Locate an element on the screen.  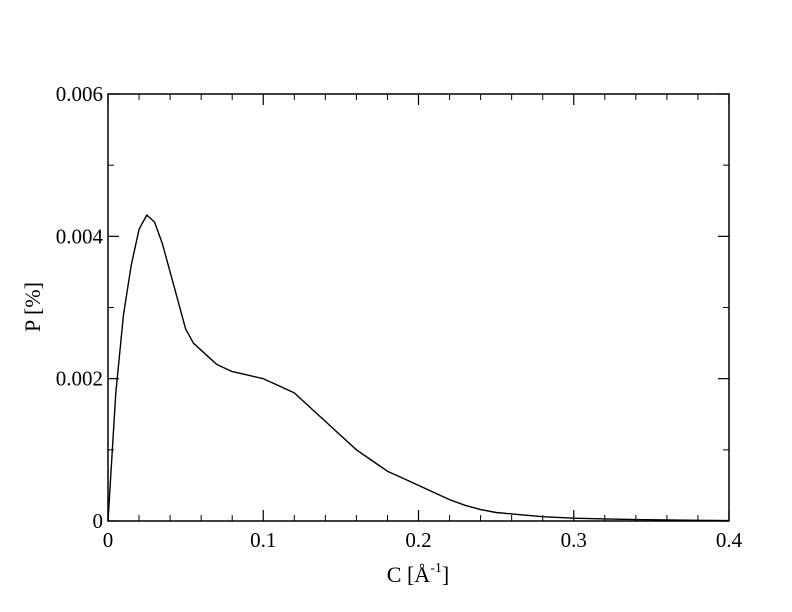
x-tick-label: 0.1 is located at coordinates (263, 540).